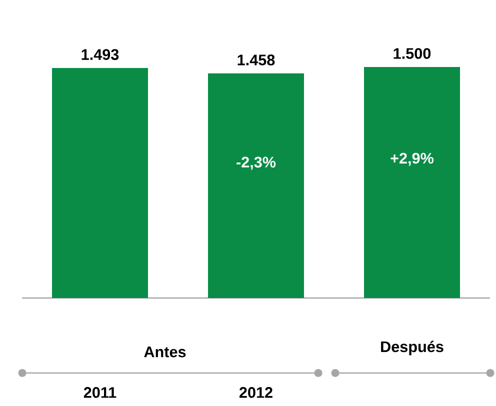 Image resolution: width=496 pixels, height=406 pixels. Describe the element at coordinates (100, 392) in the screenshot. I see `x-tick-label: 2011` at that location.